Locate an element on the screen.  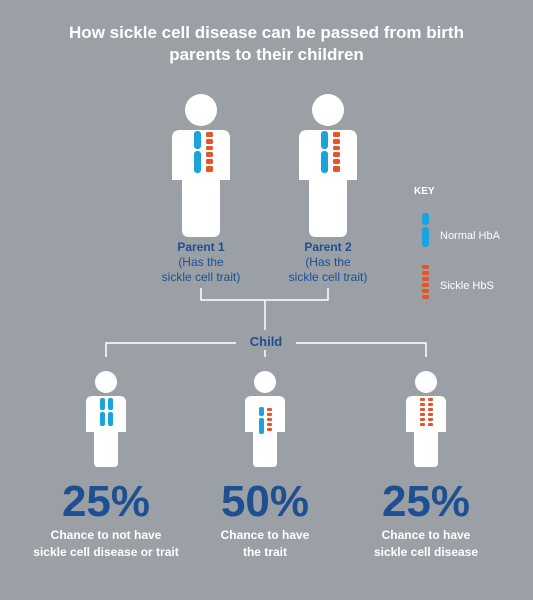
child-3-figure is located at coordinates (426, 419).